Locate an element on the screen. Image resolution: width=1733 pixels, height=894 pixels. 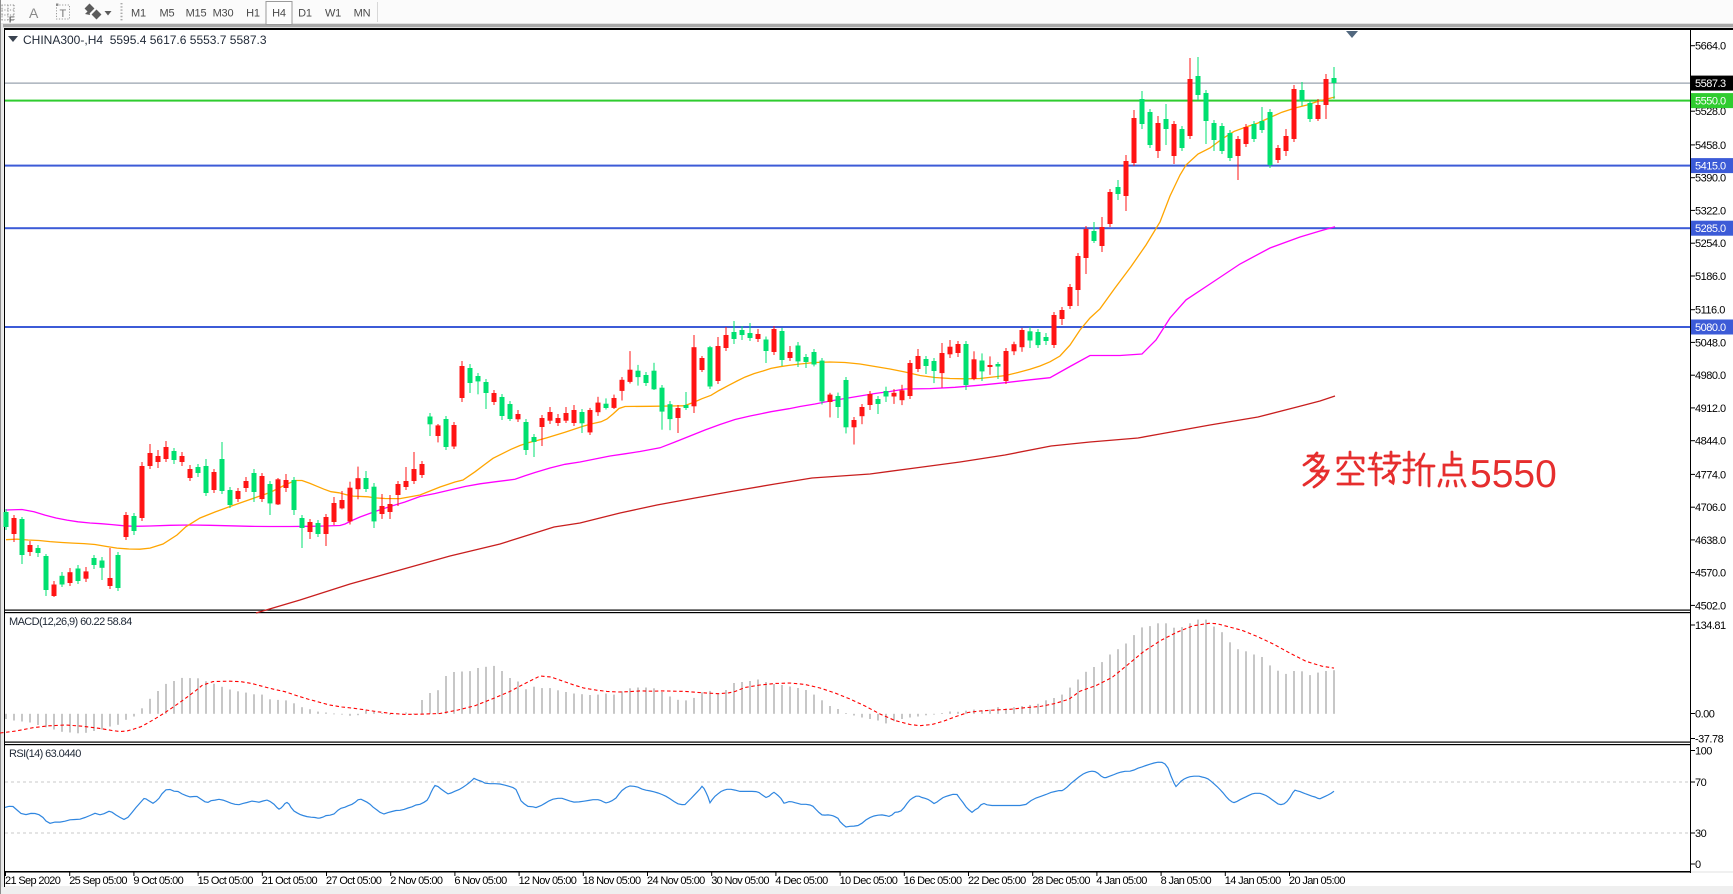
svg-text: M1 is located at coordinates (138, 14).